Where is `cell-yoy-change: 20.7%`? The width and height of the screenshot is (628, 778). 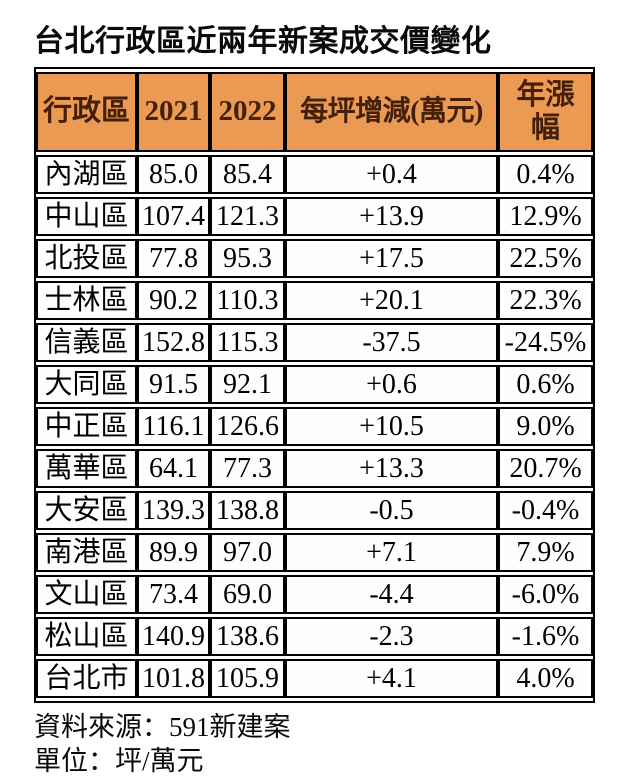
cell-yoy-change: 20.7% is located at coordinates (545, 468).